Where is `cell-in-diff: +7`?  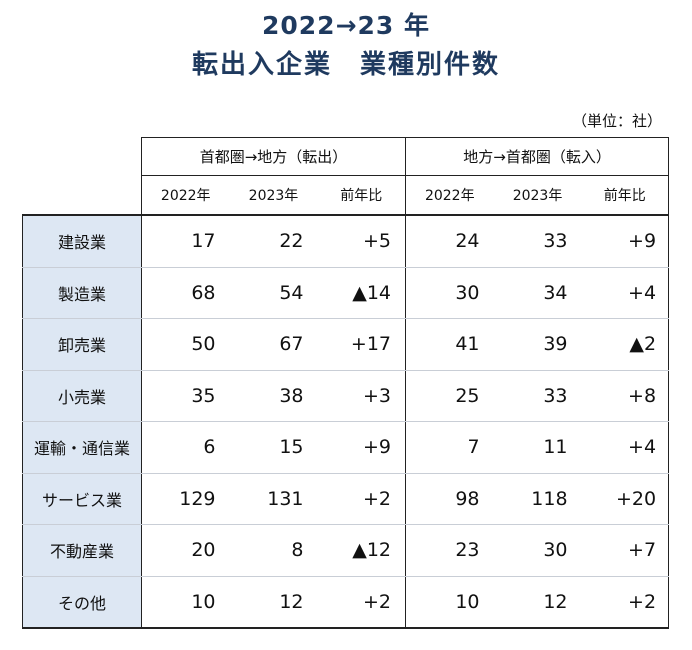
cell-in-diff: +7 is located at coordinates (625, 550).